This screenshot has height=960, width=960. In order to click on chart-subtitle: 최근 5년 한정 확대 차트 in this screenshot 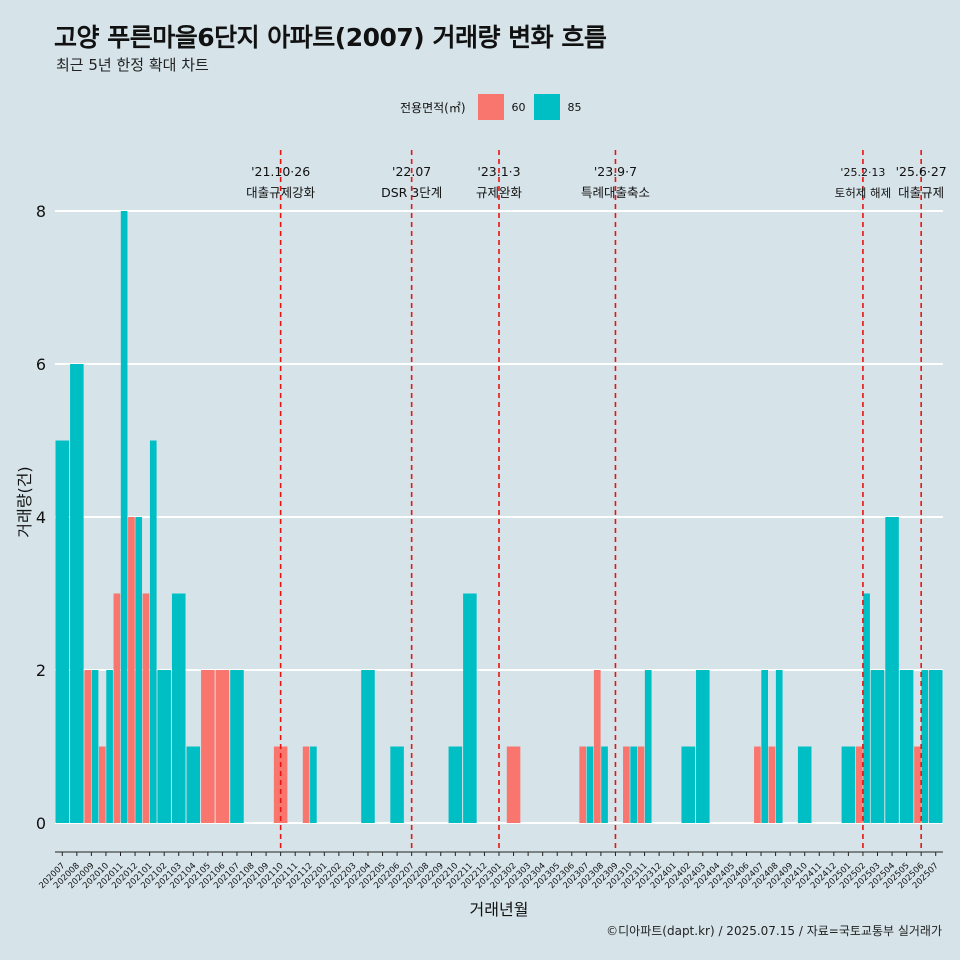, I will do `click(132, 65)`.